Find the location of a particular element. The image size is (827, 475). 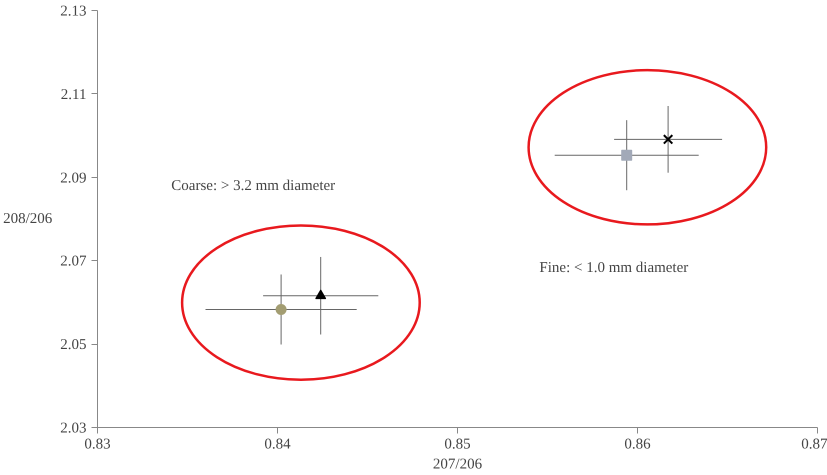

y-axis-title: 208/206 is located at coordinates (28, 219).